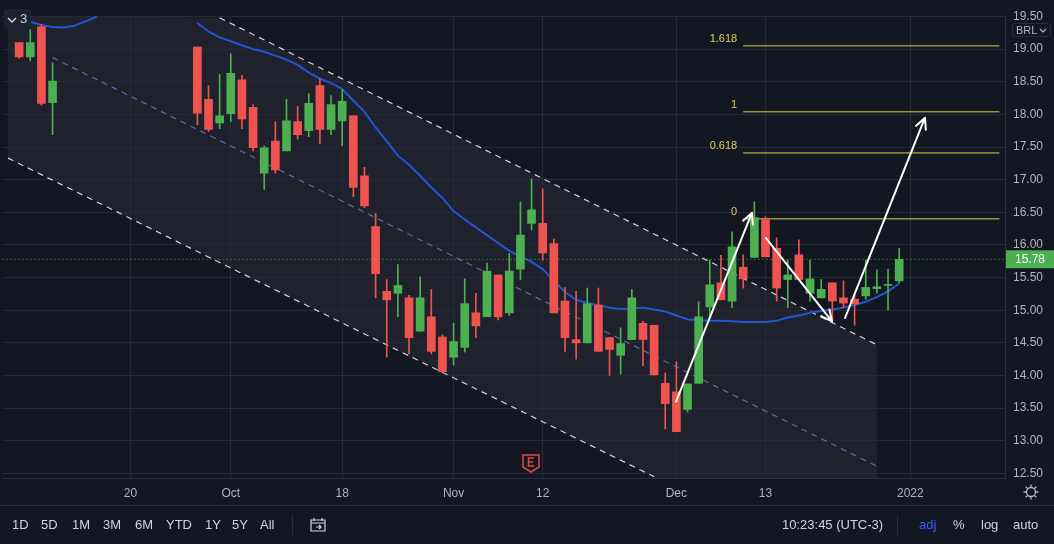 The width and height of the screenshot is (1054, 544). What do you see at coordinates (1028, 211) in the screenshot?
I see `y-tick-label: 16.50` at bounding box center [1028, 211].